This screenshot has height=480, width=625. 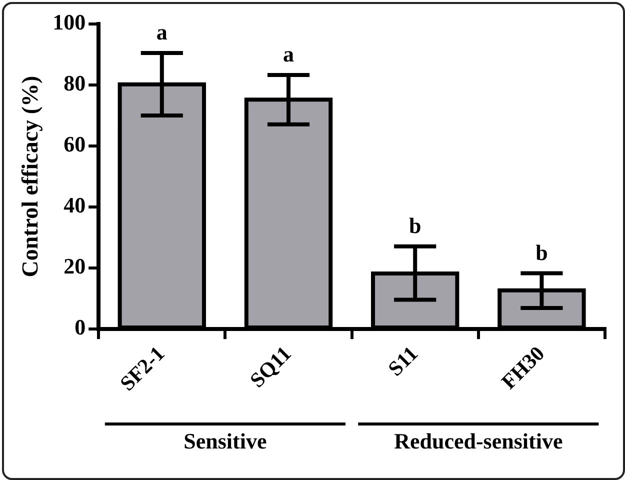 What do you see at coordinates (69, 22) in the screenshot?
I see `y-tick-label: 100` at bounding box center [69, 22].